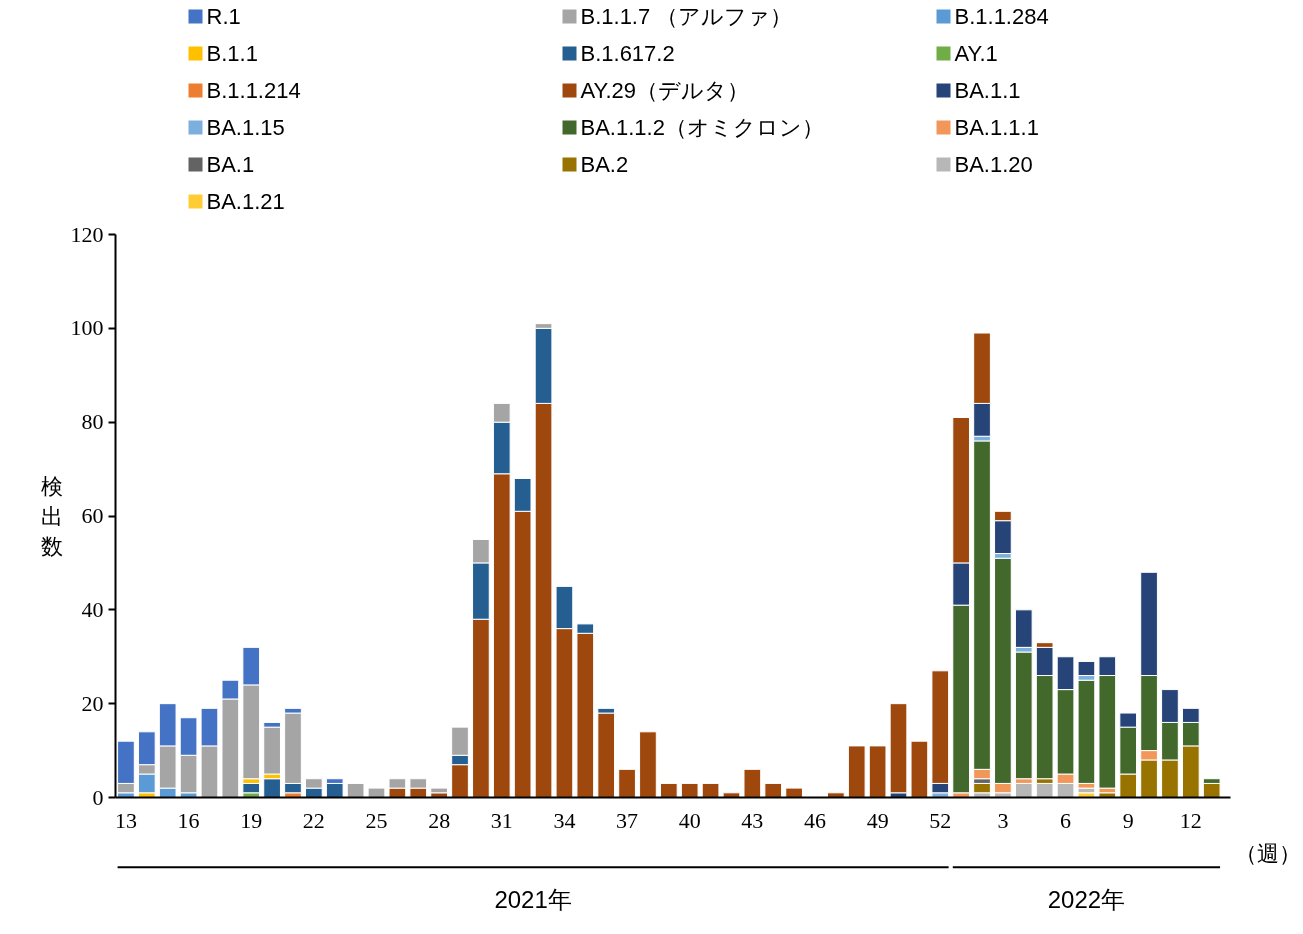  I want to click on x-tick-label: 28, so click(439, 820).